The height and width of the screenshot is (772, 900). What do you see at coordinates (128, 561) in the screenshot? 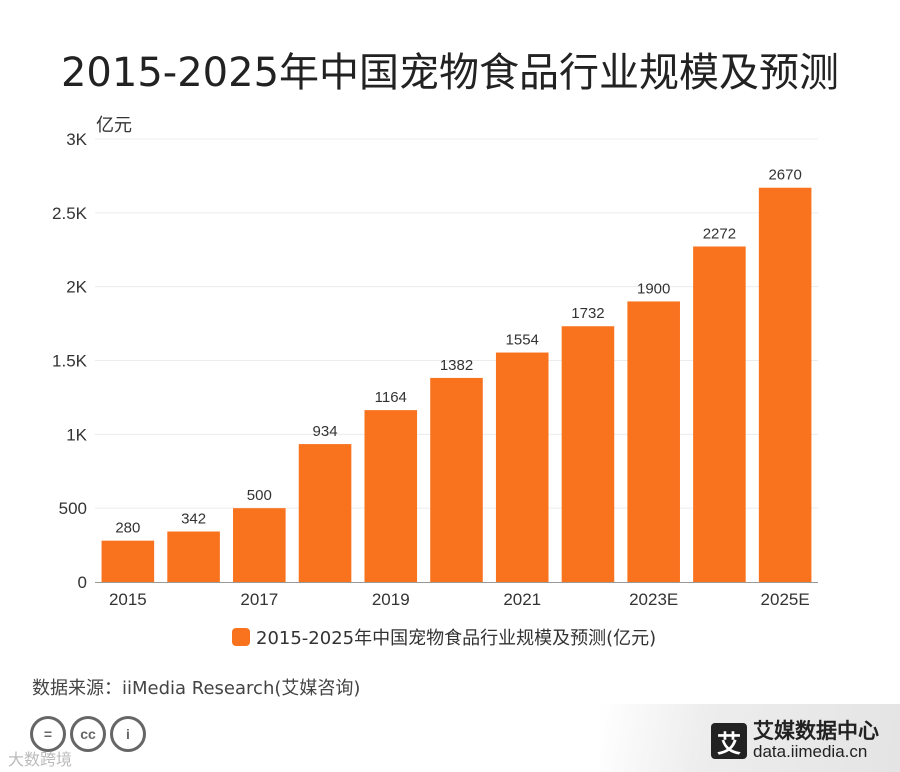
I see `bar-2015` at bounding box center [128, 561].